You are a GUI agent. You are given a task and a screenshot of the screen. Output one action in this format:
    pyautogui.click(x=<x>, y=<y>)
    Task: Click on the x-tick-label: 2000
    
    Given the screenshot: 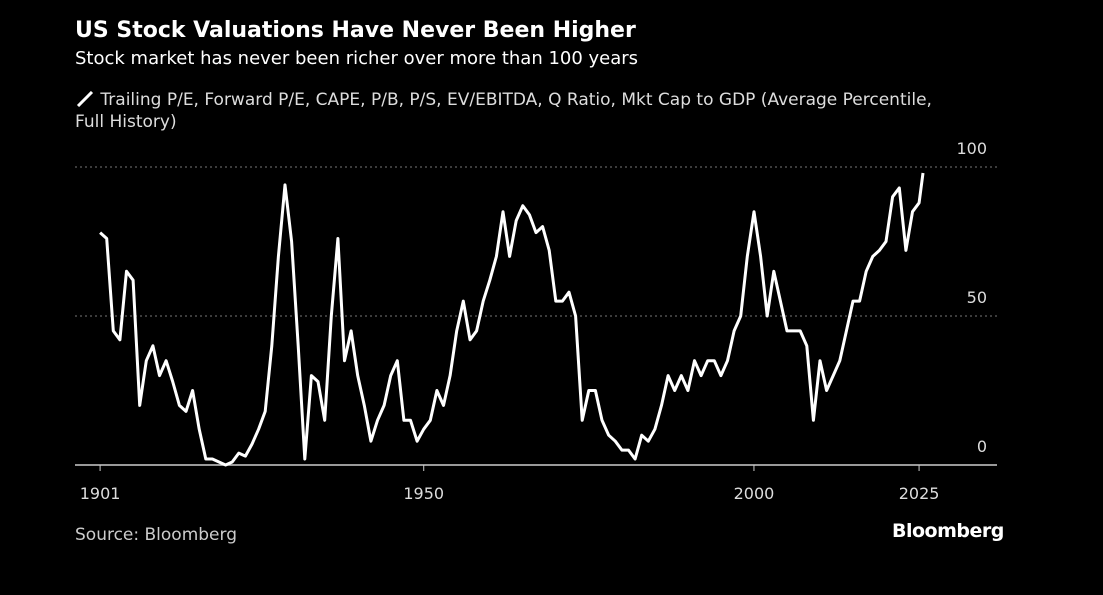 What is the action you would take?
    pyautogui.click(x=754, y=493)
    